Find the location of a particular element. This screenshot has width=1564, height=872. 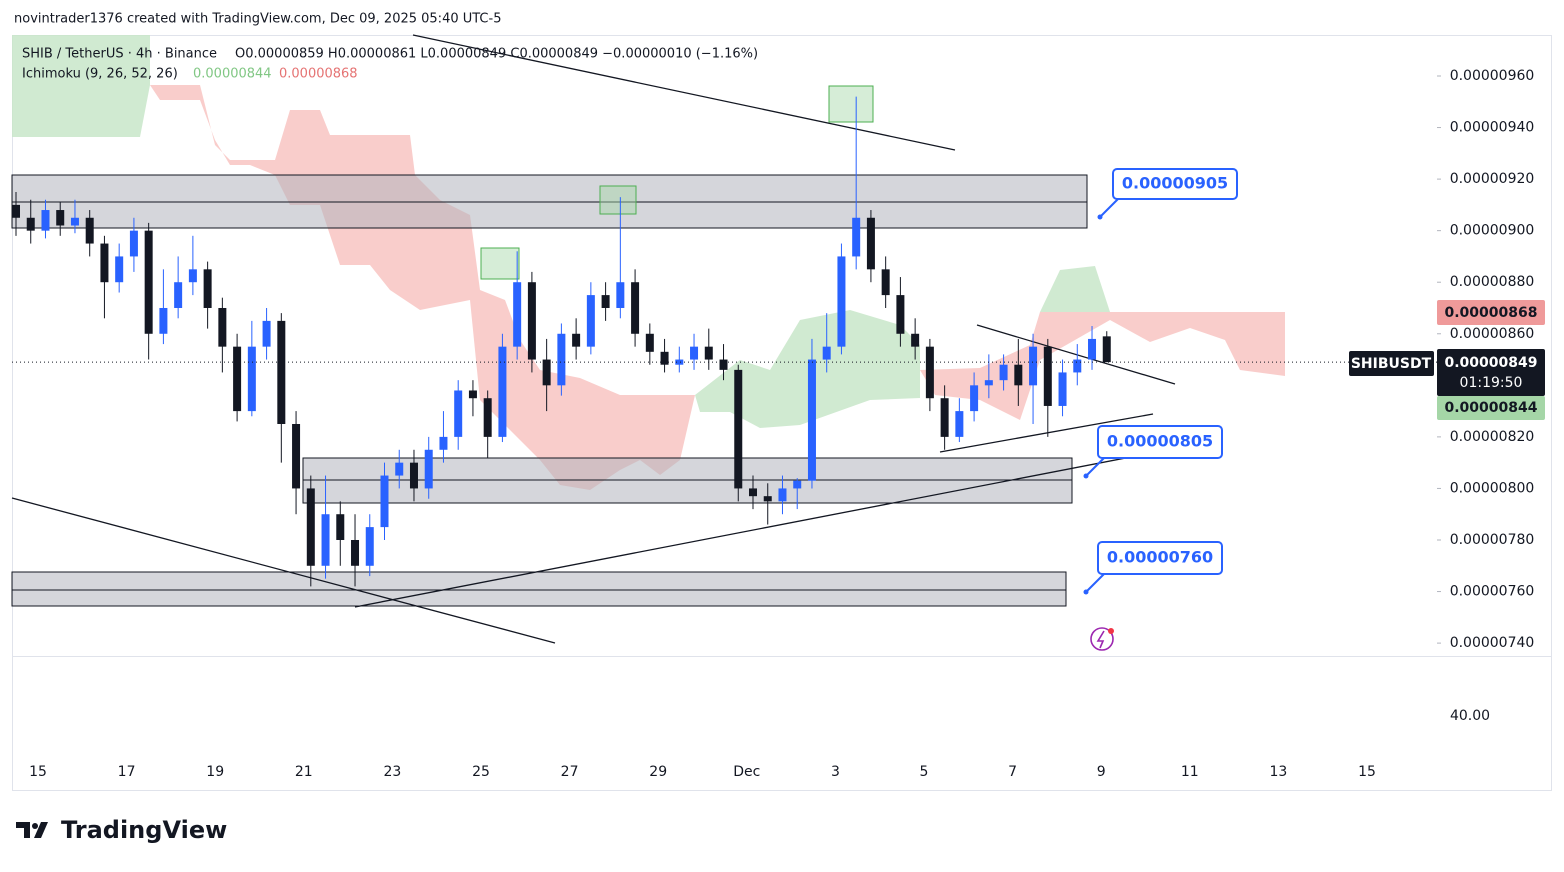

x-tick-label: 25 is located at coordinates (481, 772).